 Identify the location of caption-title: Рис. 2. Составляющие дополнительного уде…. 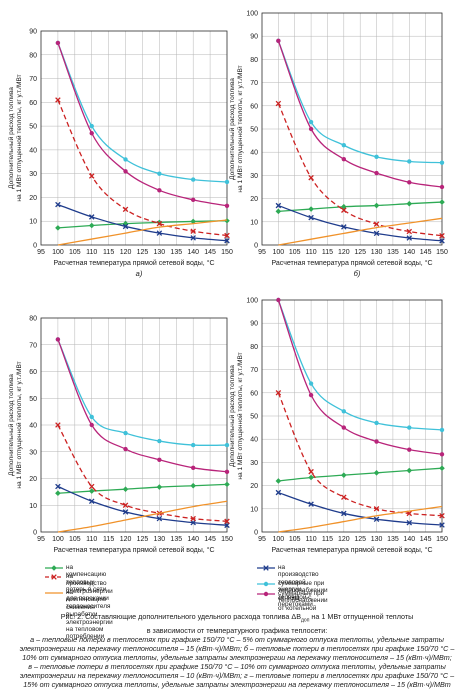
(181, 616).